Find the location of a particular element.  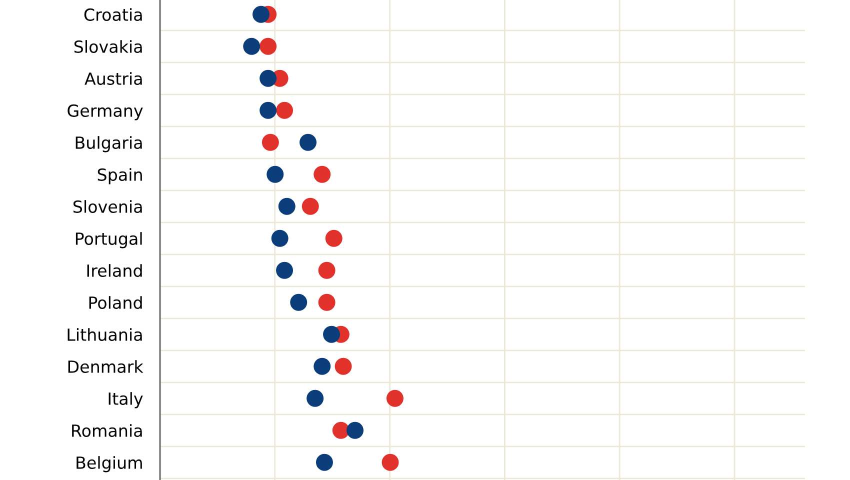

y-tick-label: Lithuania is located at coordinates (105, 334).